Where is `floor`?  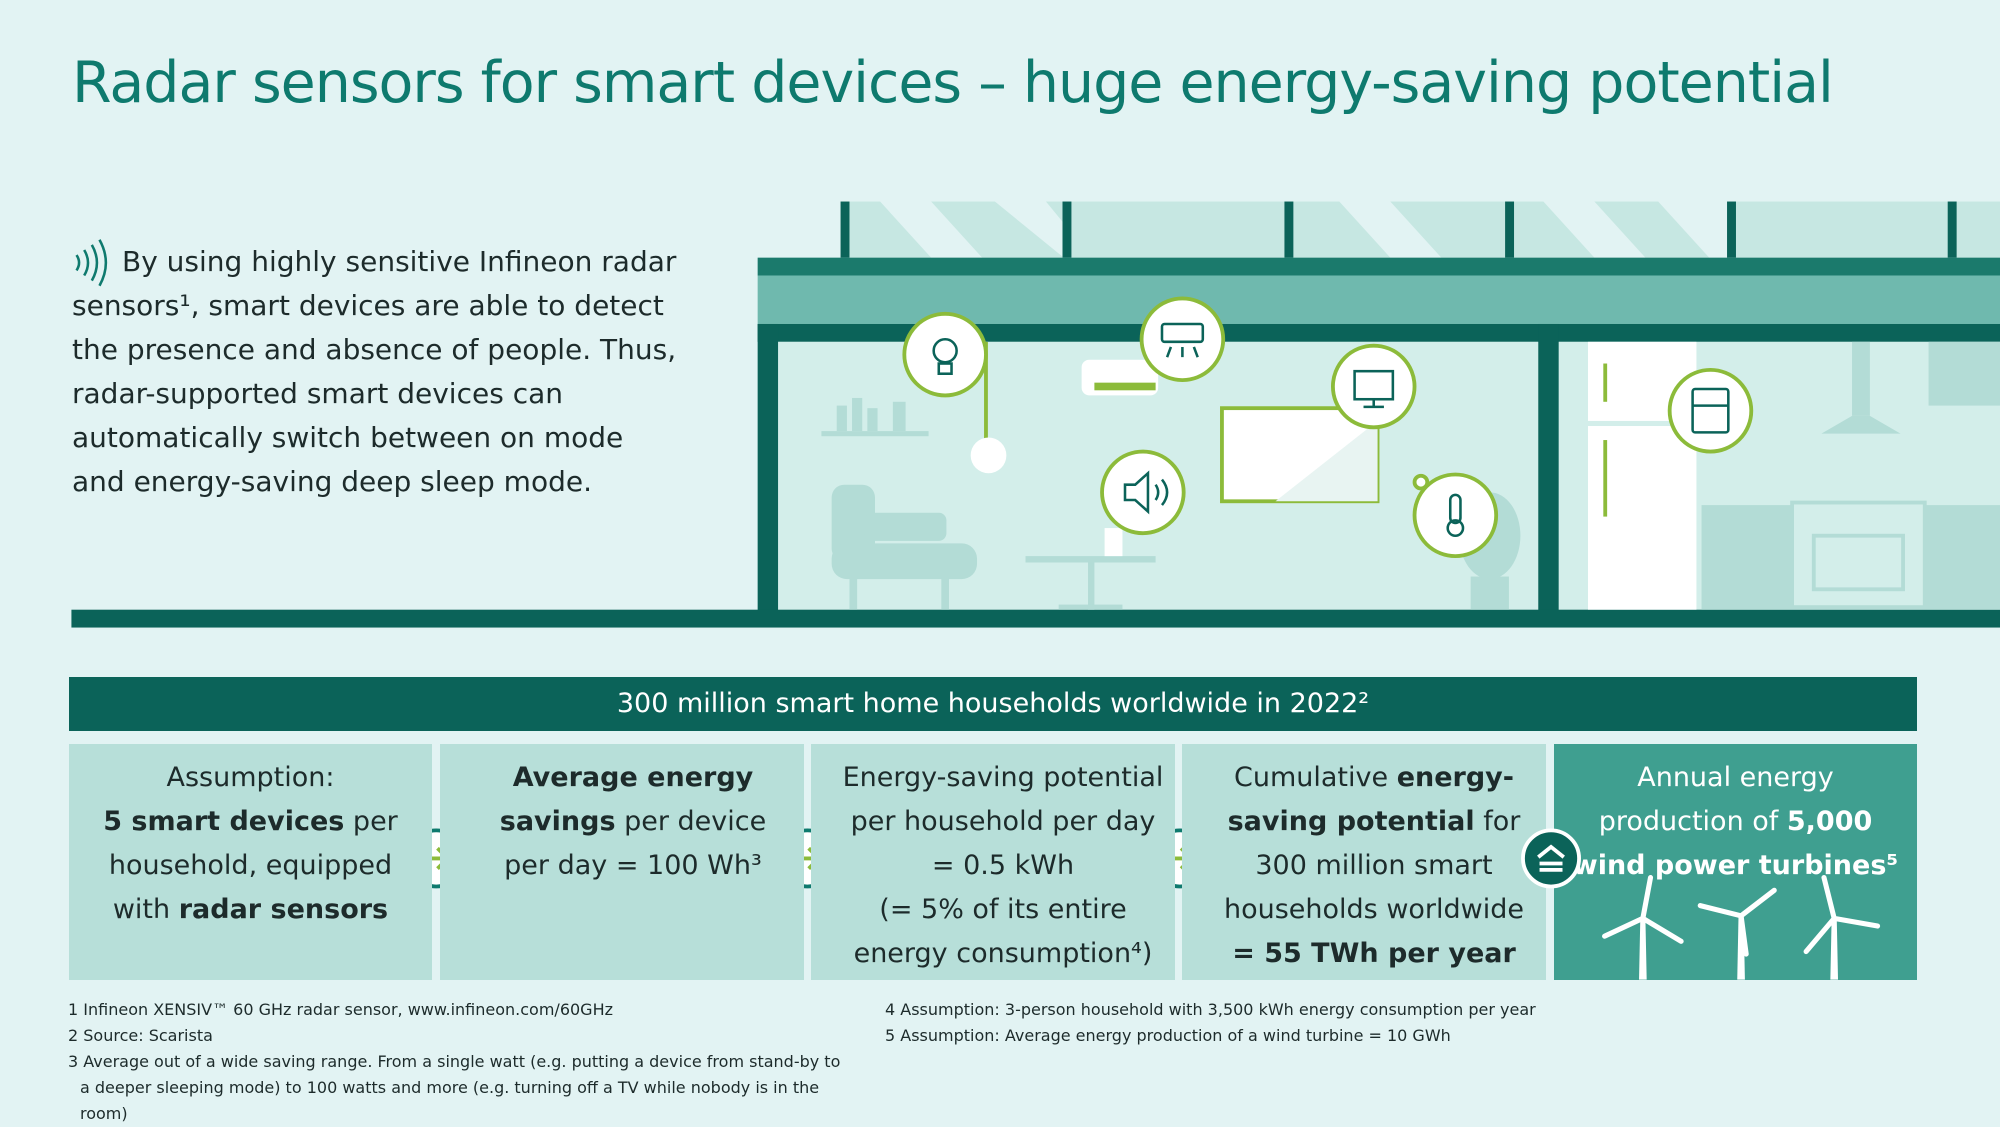
floor is located at coordinates (1035, 618).